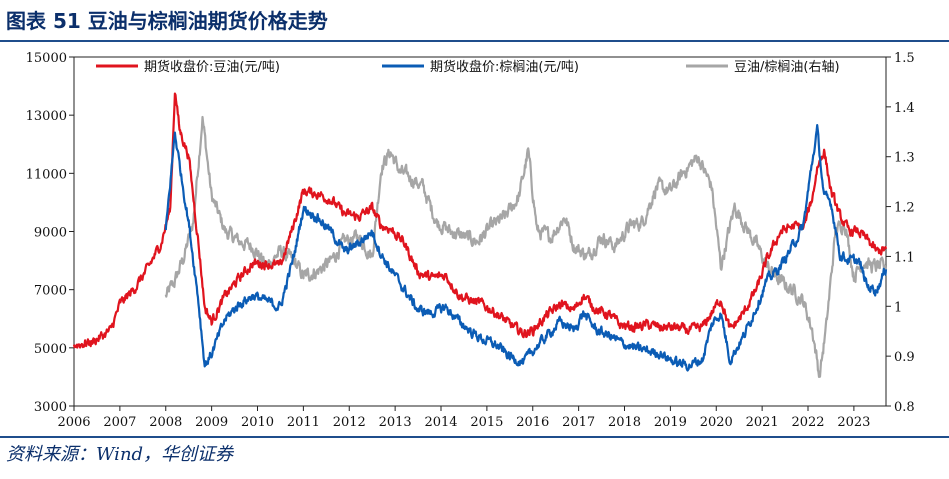 The width and height of the screenshot is (949, 479). What do you see at coordinates (898, 307) in the screenshot?
I see `right-axis-tick-label: 1` at bounding box center [898, 307].